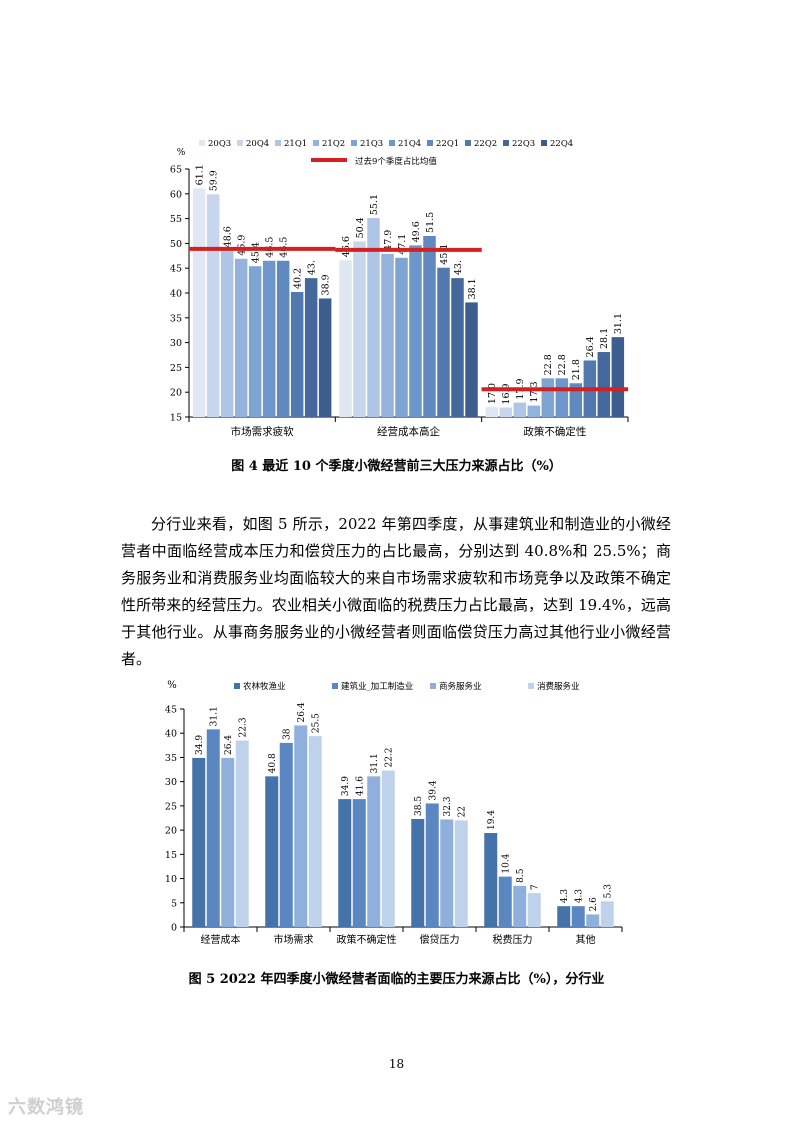 This screenshot has height=1122, width=793. I want to click on data-label: 59.9, so click(213, 180).